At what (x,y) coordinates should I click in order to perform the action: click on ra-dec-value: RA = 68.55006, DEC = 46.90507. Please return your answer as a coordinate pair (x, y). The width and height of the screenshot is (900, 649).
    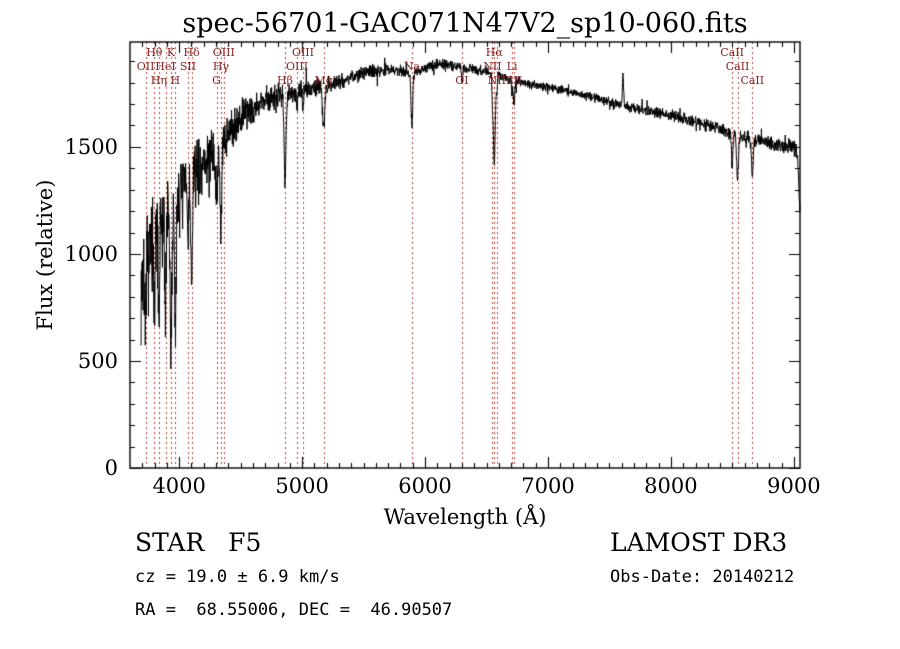
    Looking at the image, I should click on (294, 610).